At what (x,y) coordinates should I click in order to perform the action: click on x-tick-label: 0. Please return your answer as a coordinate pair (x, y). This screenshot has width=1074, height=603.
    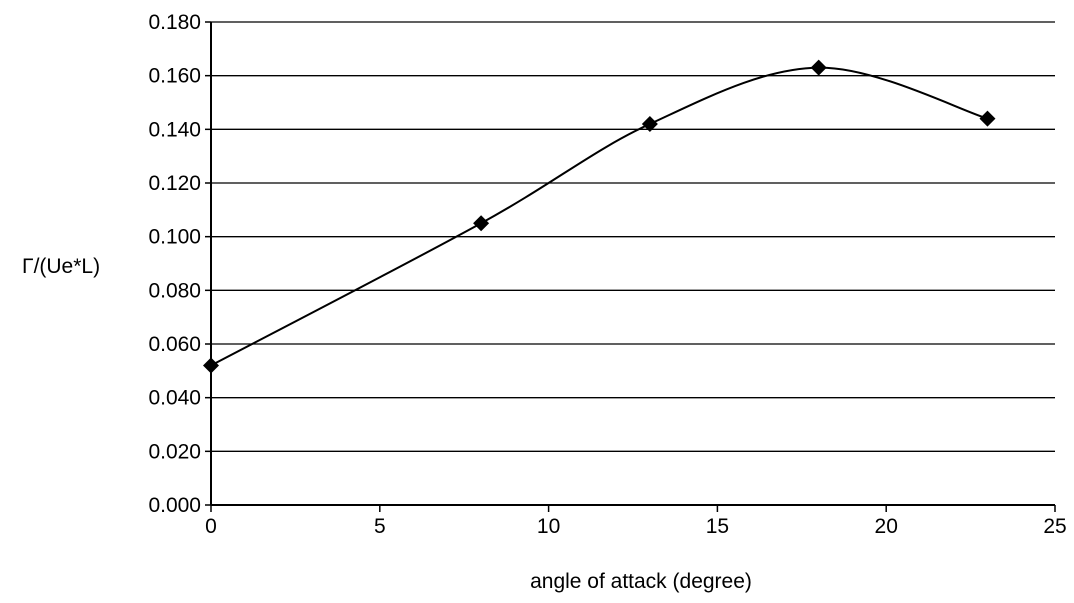
    Looking at the image, I should click on (211, 526).